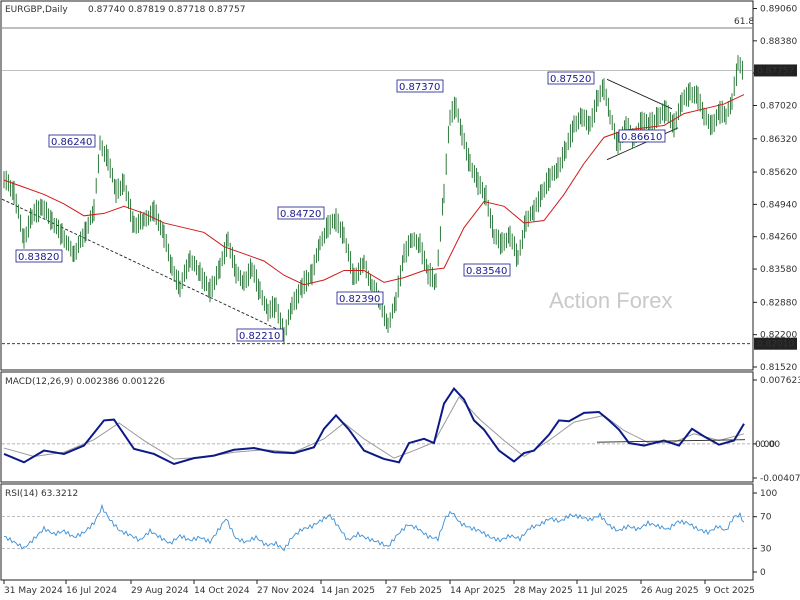 This screenshot has width=800, height=600. Describe the element at coordinates (778, 140) in the screenshot. I see `price-tick-label: 0.86320` at that location.